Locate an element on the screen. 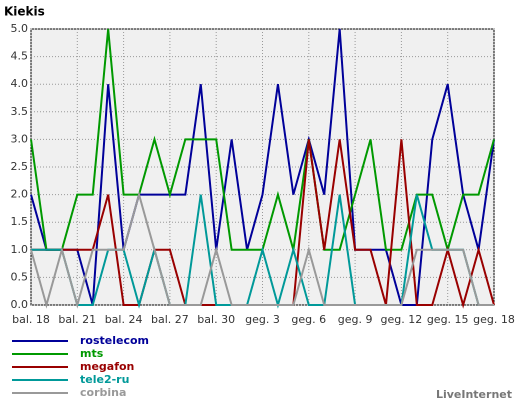  y-tick-label: 1.0 is located at coordinates (20, 249).